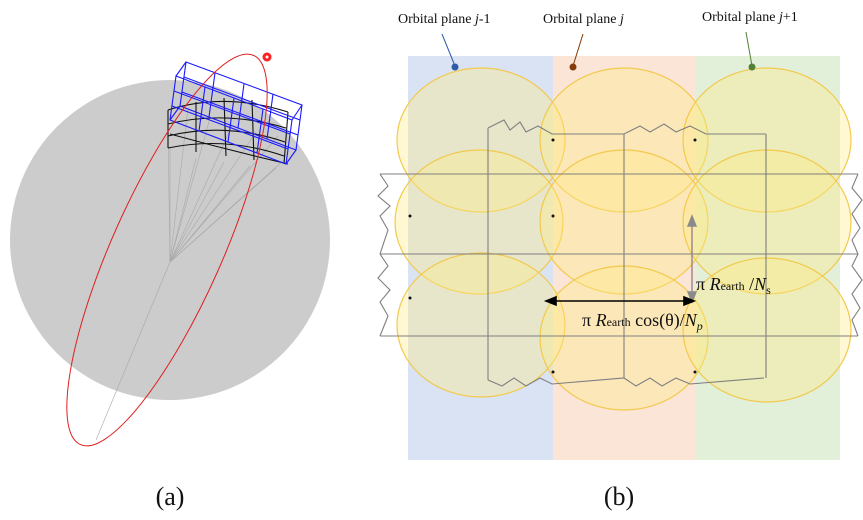  I want to click on satellite-marker-center, so click(267, 57).